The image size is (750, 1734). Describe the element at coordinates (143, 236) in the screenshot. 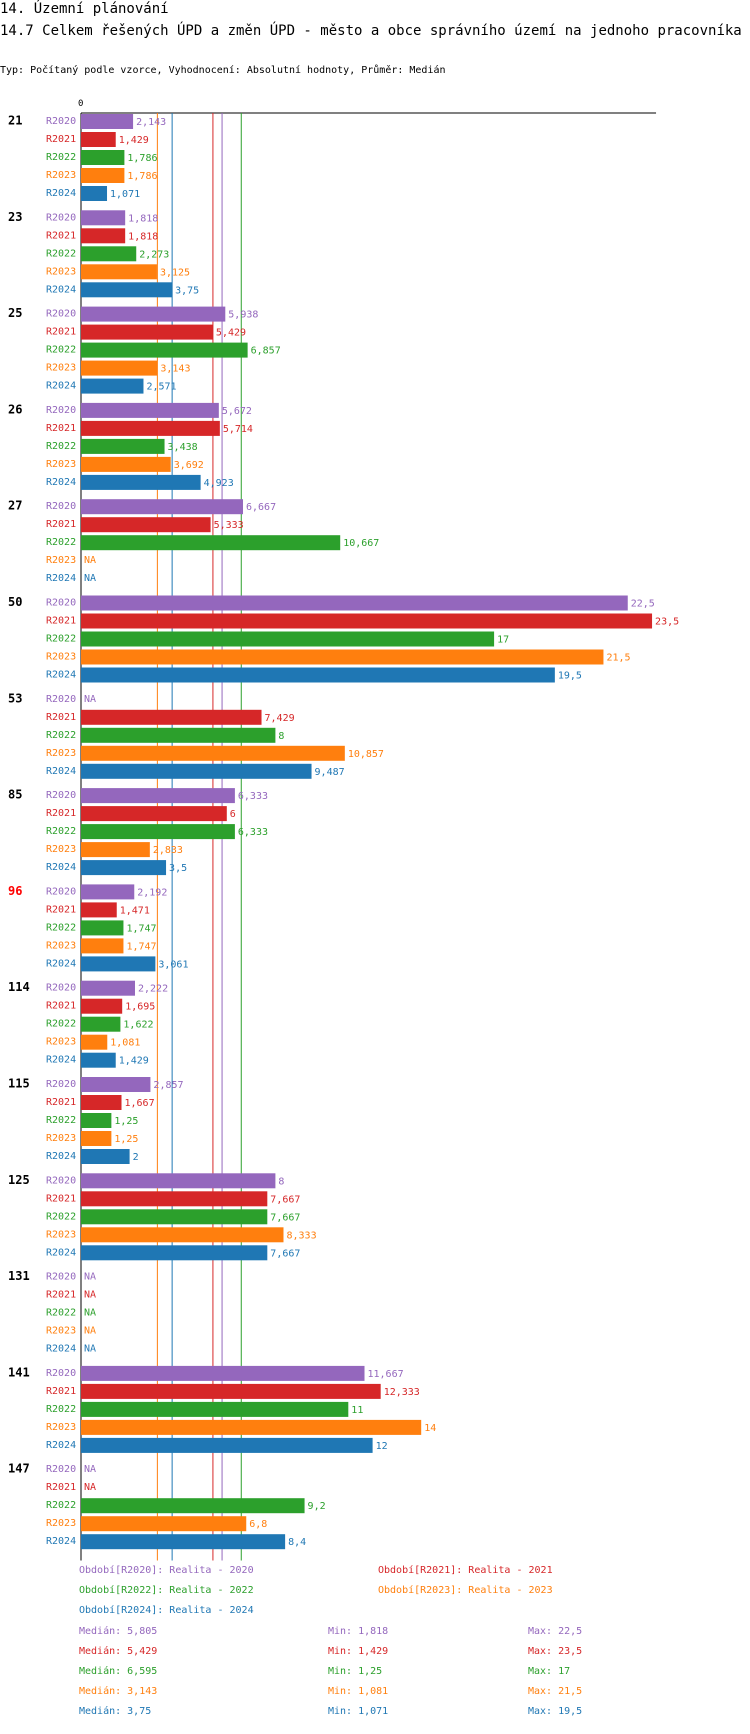

I see `value-label: 1,818` at that location.